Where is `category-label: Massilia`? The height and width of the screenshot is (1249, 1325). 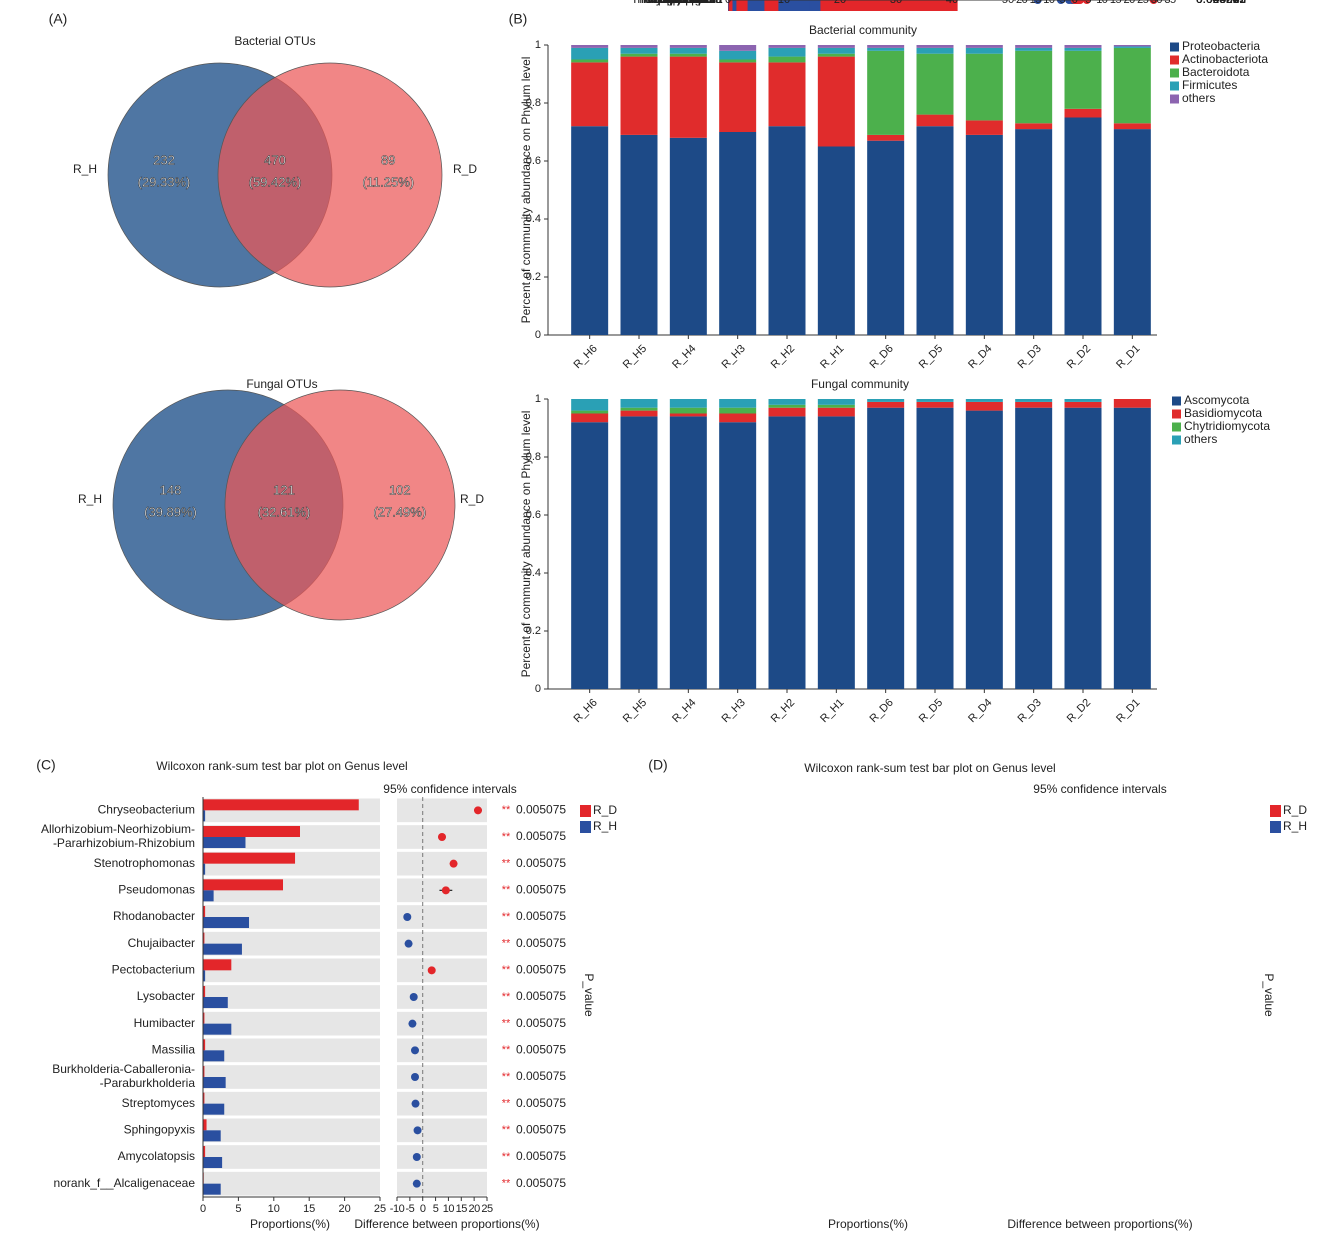
category-label: Massilia is located at coordinates (174, 1050).